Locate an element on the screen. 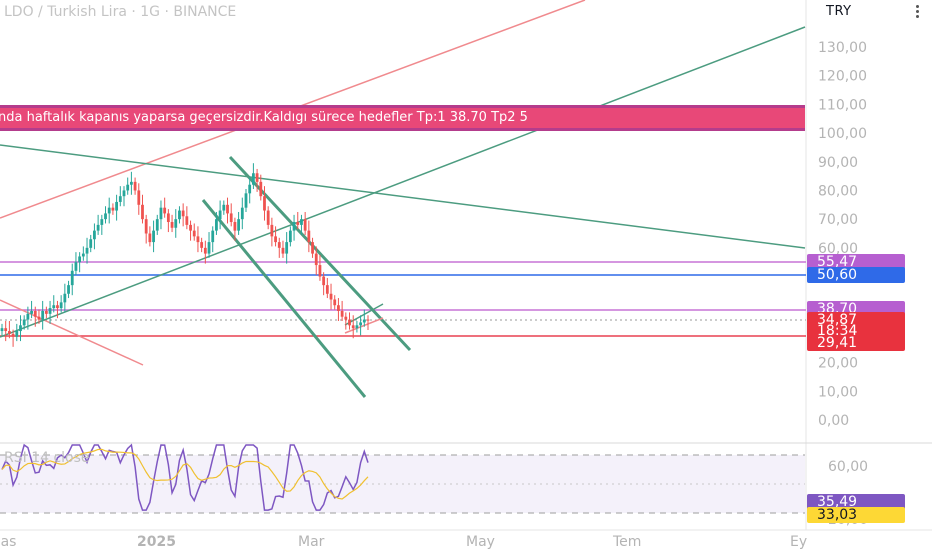  currency-label: TRY is located at coordinates (839, 11).